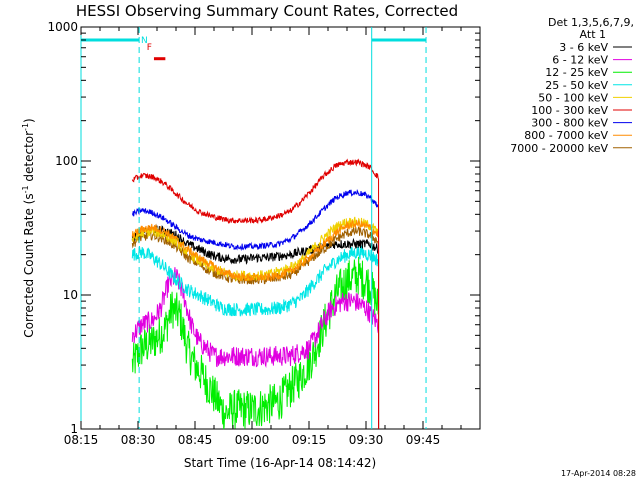  Describe the element at coordinates (149, 48) in the screenshot. I see `flag-label-2: F` at that location.